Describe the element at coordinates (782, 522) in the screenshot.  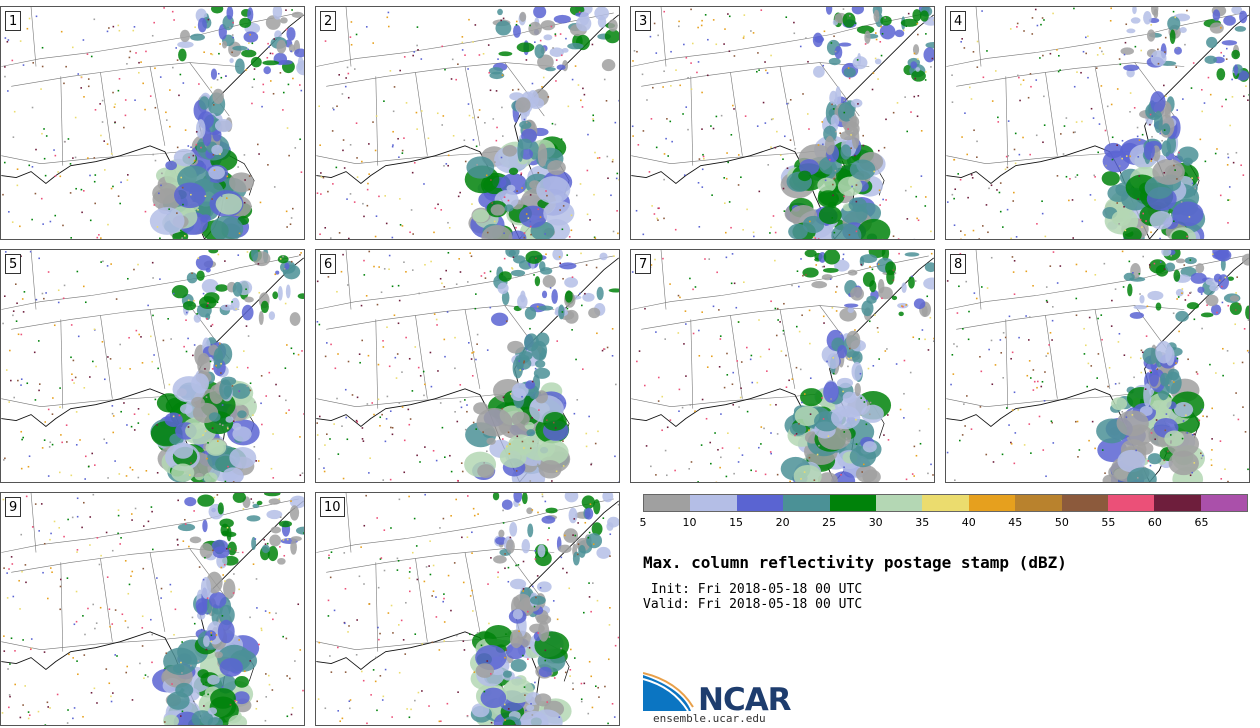
I see `colorbar-tick-label: 20` at that location.